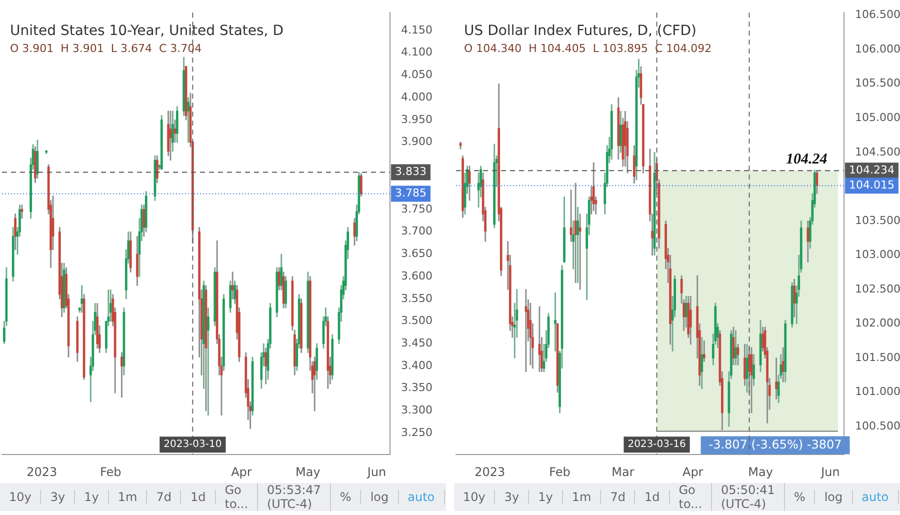 The width and height of the screenshot is (900, 515). I want to click on ref-line-label: 104.234, so click(871, 169).